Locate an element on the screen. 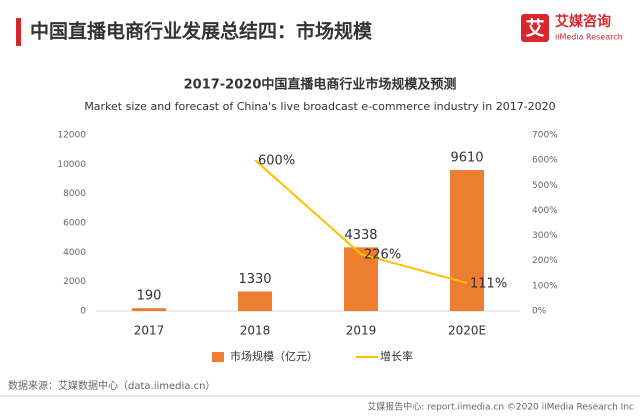 The height and width of the screenshot is (416, 640). line-value-label: 111% is located at coordinates (488, 284).